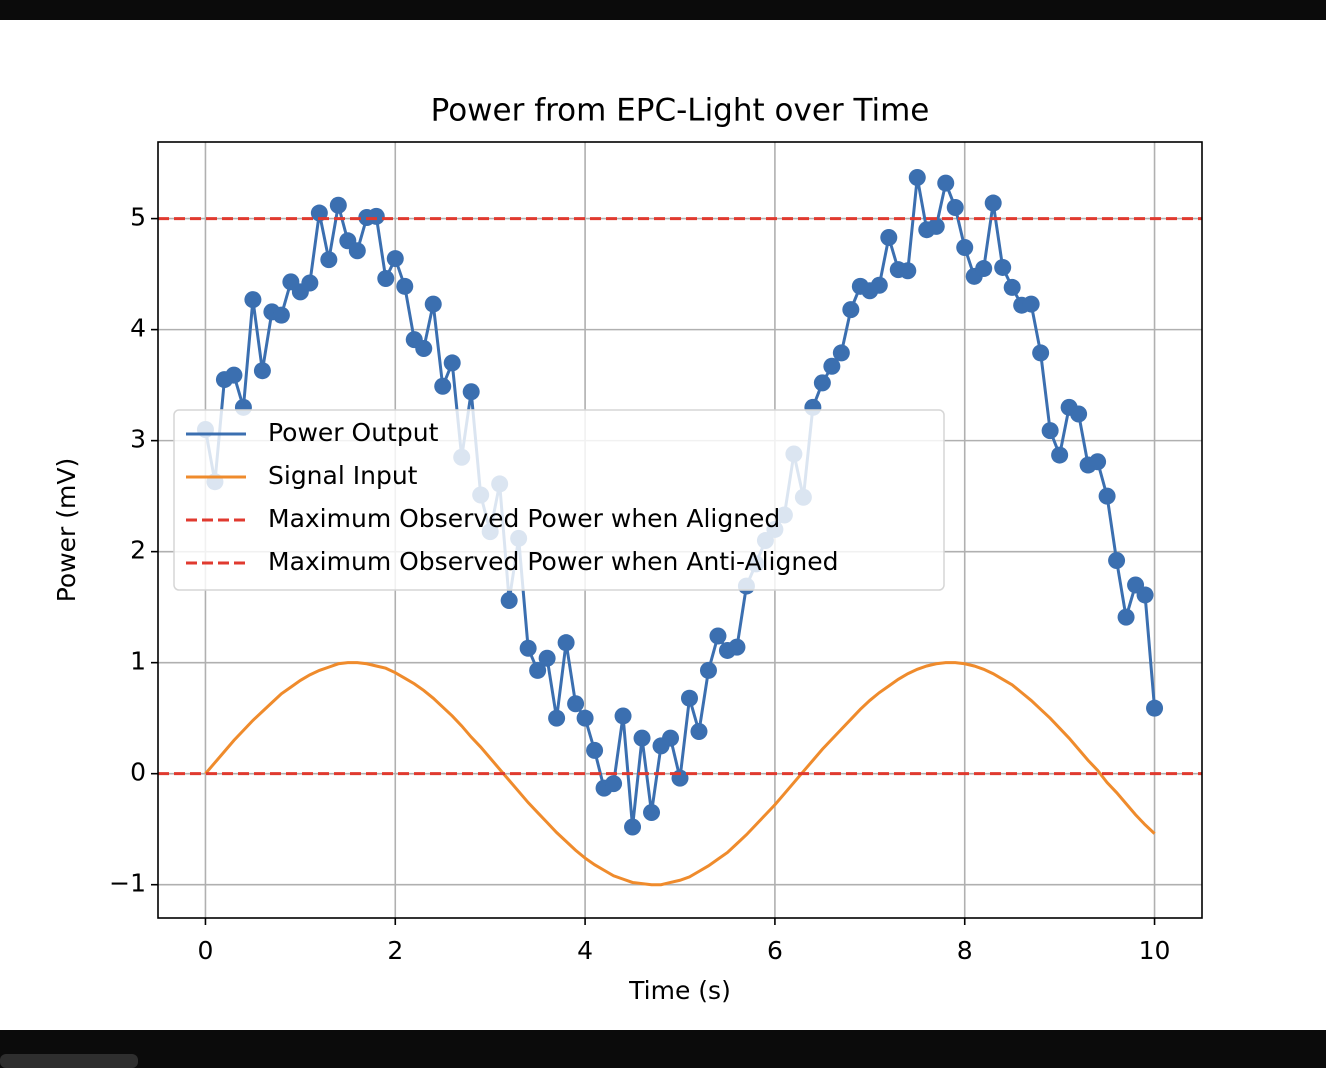 Image resolution: width=1326 pixels, height=1068 pixels. I want to click on y-tick-label: 4, so click(138, 328).